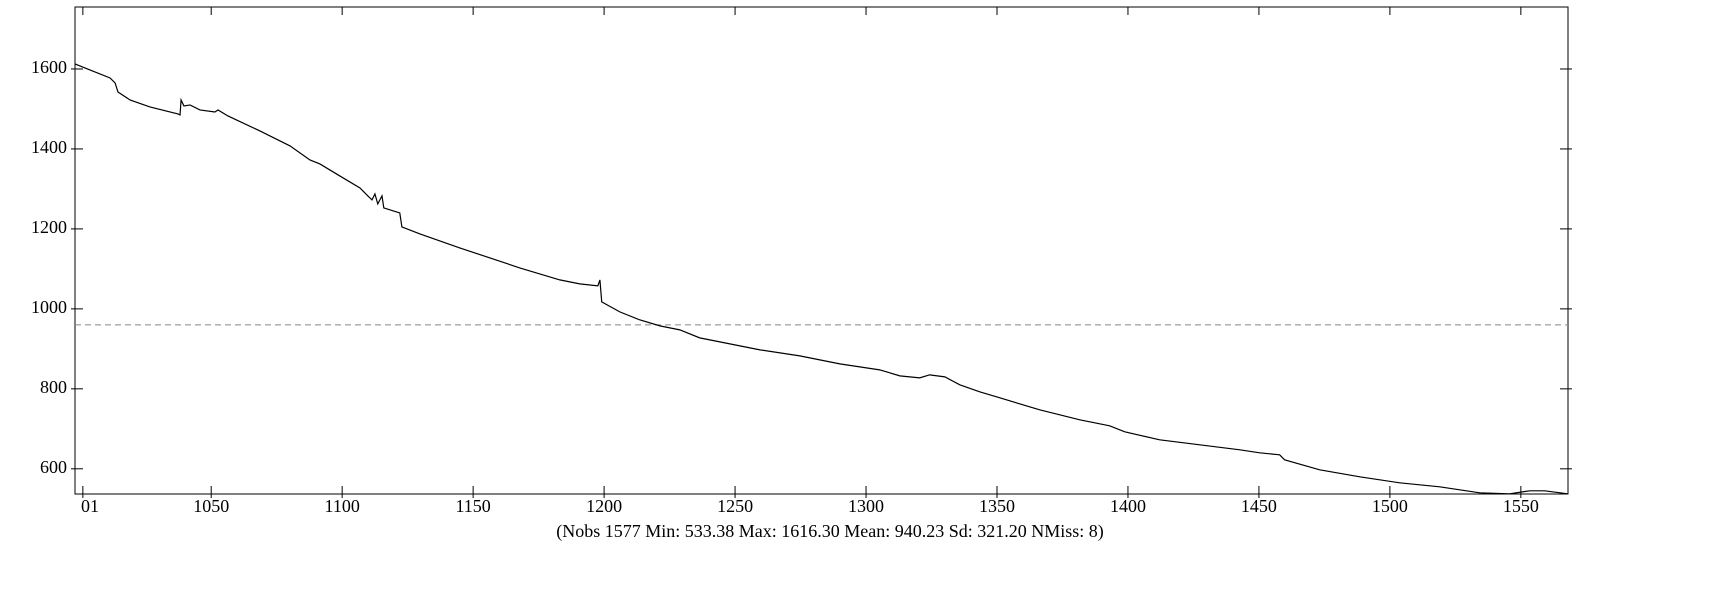  Describe the element at coordinates (49, 307) in the screenshot. I see `y-tick-label: 1000` at that location.